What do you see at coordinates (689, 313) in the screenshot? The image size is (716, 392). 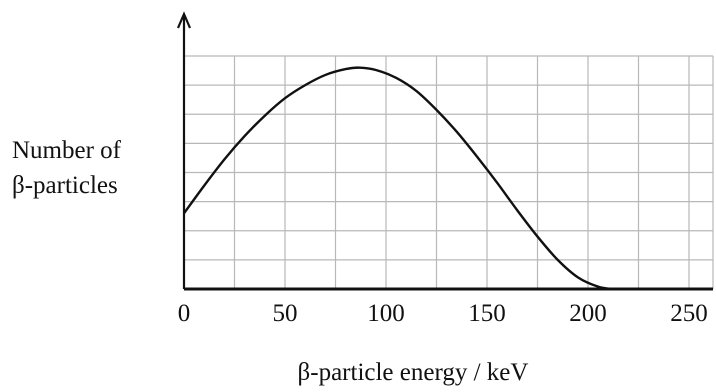 I see `x-tick-label: 250` at bounding box center [689, 313].